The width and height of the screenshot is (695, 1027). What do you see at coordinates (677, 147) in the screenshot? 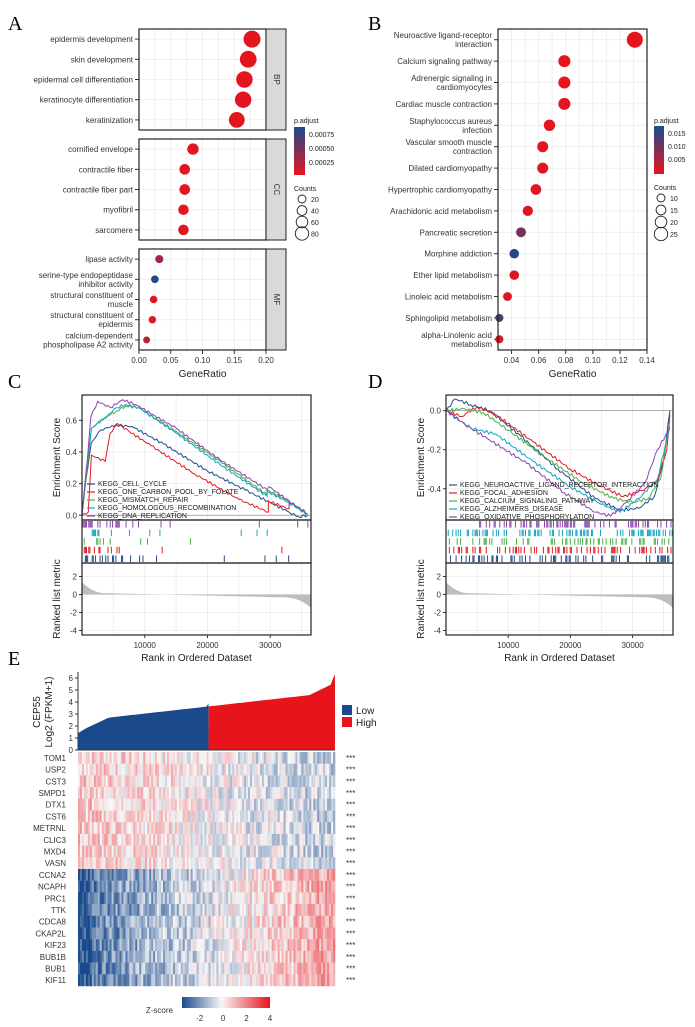
I see `legend-color-tick: 0.010` at bounding box center [677, 147].